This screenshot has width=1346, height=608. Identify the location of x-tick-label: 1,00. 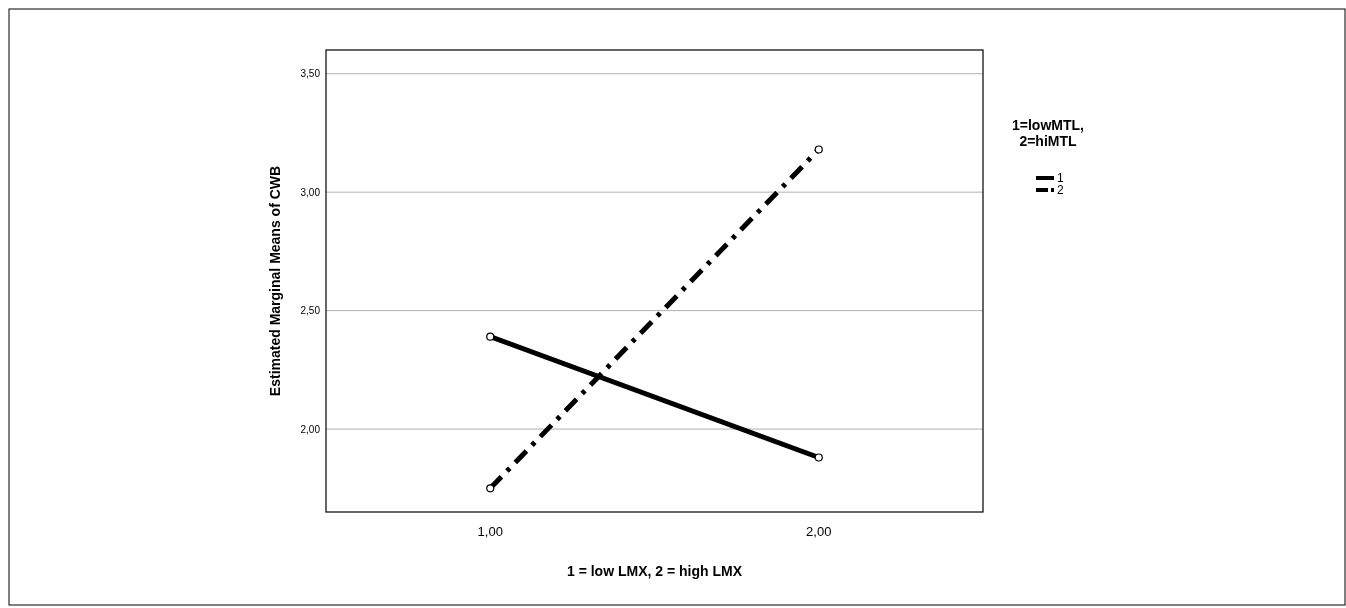
(490, 531).